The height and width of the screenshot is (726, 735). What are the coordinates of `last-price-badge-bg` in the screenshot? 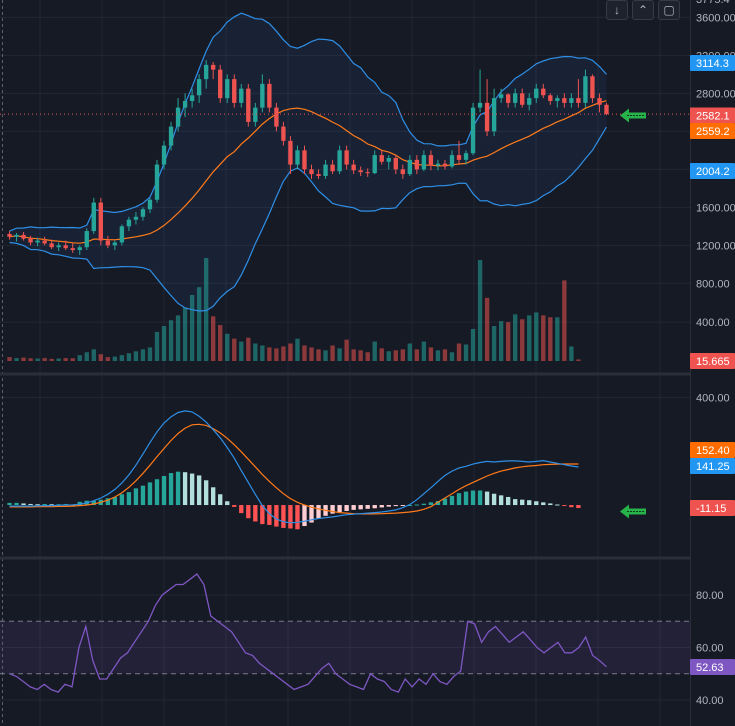 It's located at (712, 115).